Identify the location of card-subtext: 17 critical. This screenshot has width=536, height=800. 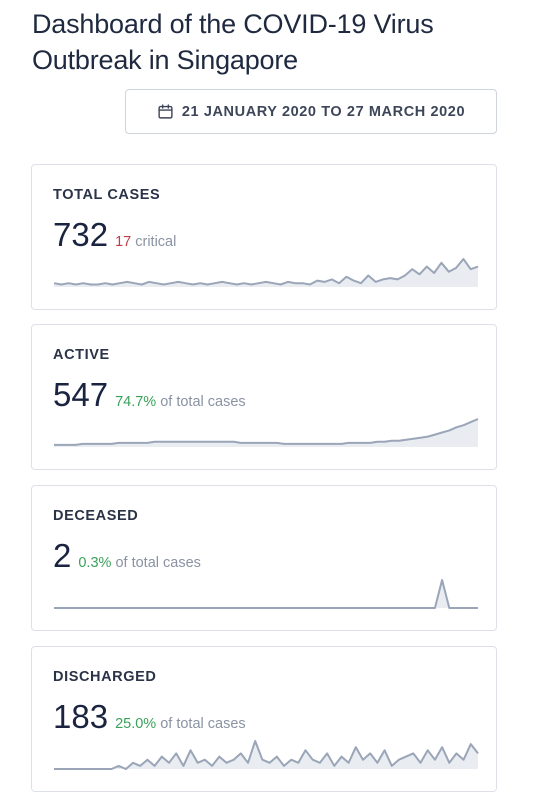
(145, 242).